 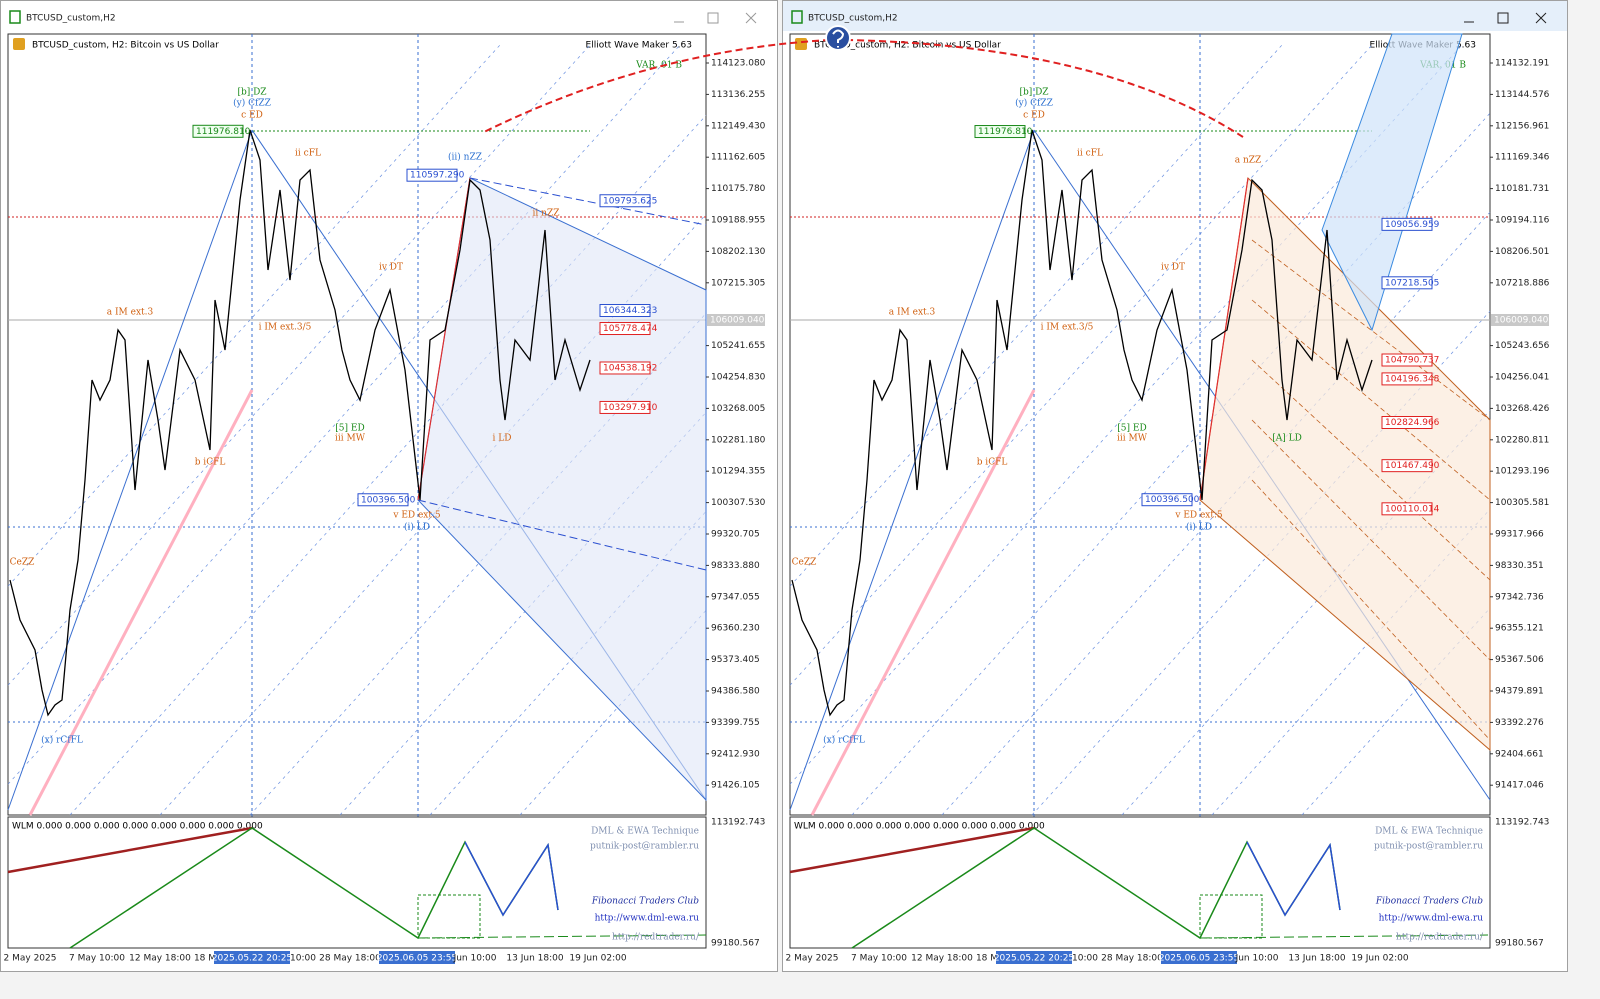 What do you see at coordinates (1519, 754) in the screenshot?
I see `price-axis-label: 92404.661` at bounding box center [1519, 754].